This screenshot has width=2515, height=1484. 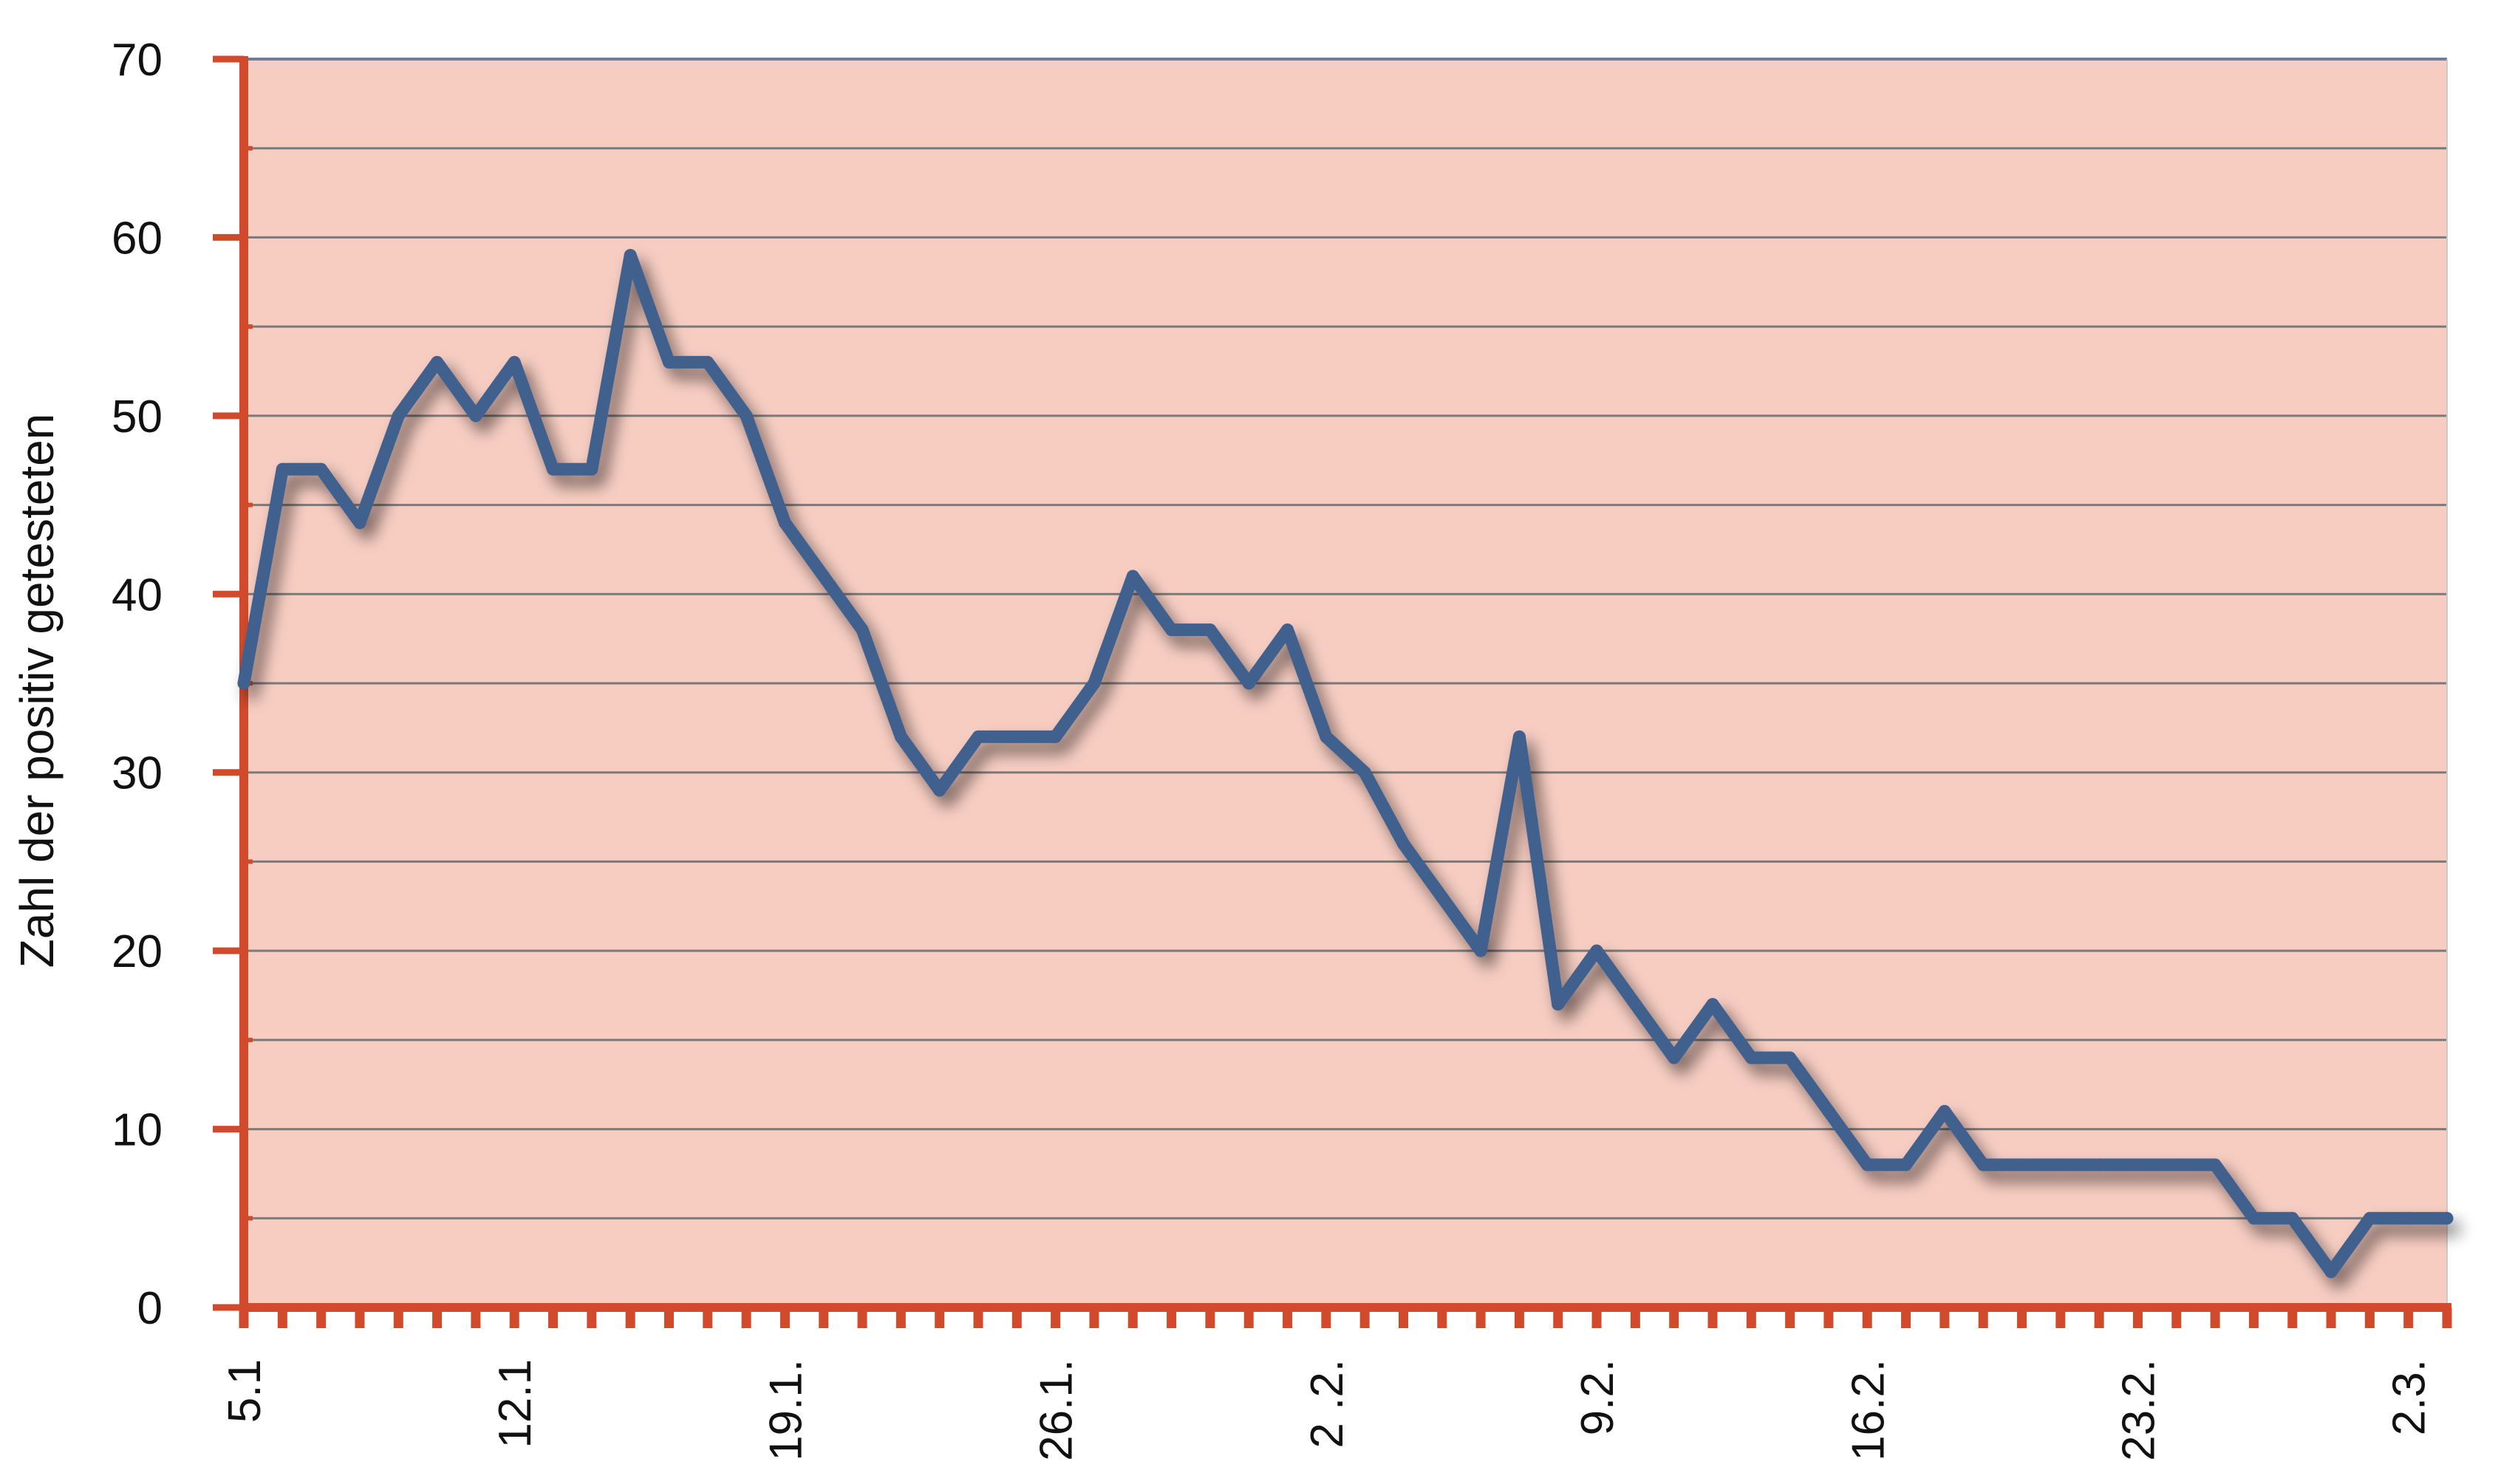 I want to click on x-tick-label: 16.2., so click(x=1869, y=1410).